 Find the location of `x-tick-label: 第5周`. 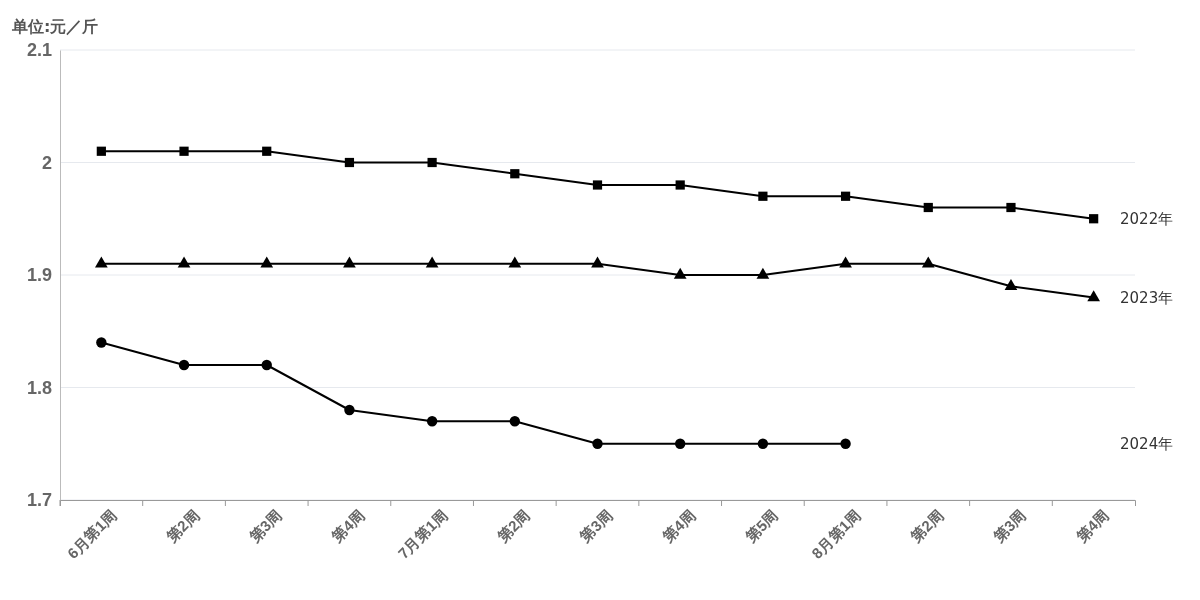

x-tick-label: 第5周 is located at coordinates (761, 526).